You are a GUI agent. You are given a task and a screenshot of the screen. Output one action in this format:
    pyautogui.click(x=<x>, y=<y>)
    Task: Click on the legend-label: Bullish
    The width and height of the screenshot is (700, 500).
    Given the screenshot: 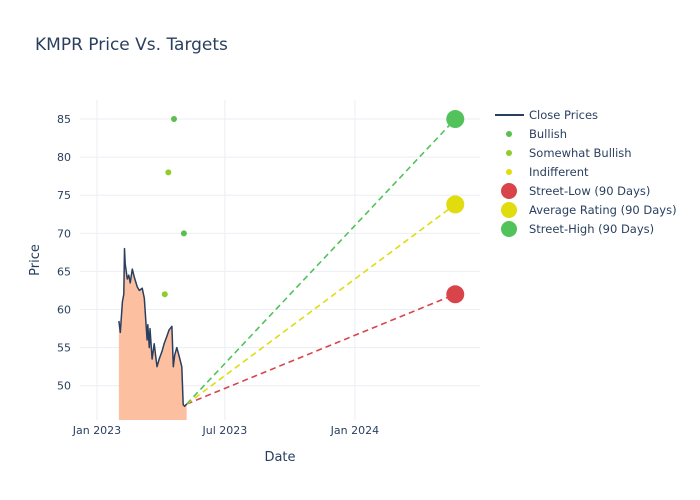 What is the action you would take?
    pyautogui.click(x=548, y=134)
    